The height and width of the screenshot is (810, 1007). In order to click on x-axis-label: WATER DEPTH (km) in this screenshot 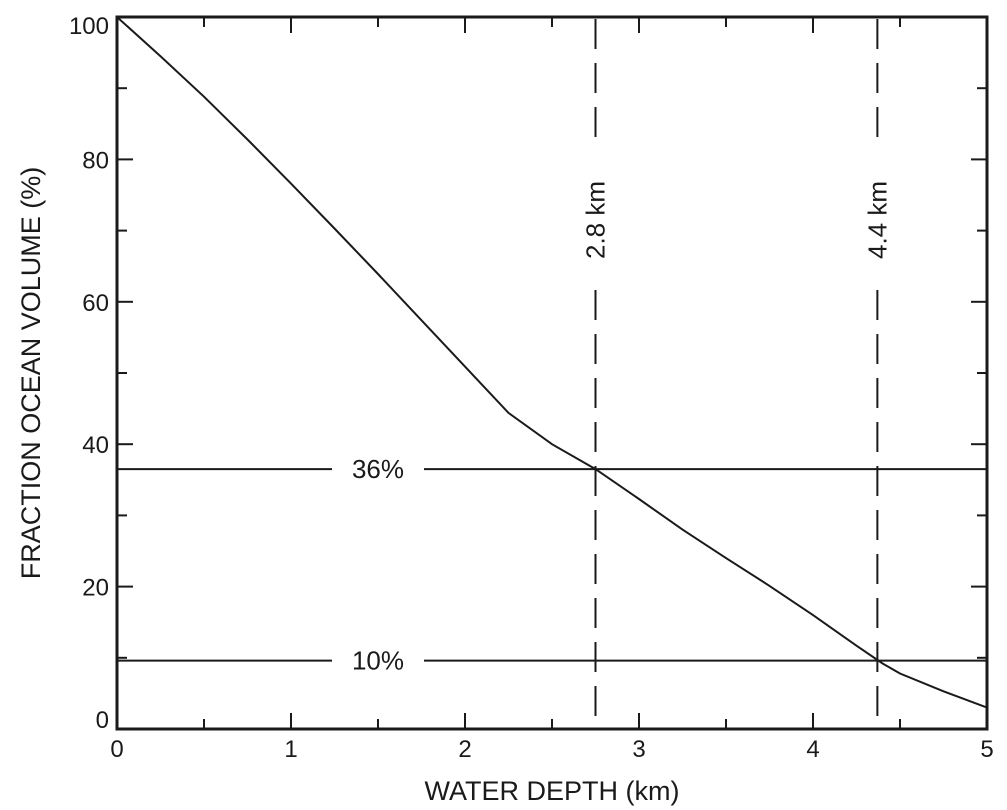, I will do `click(552, 791)`.